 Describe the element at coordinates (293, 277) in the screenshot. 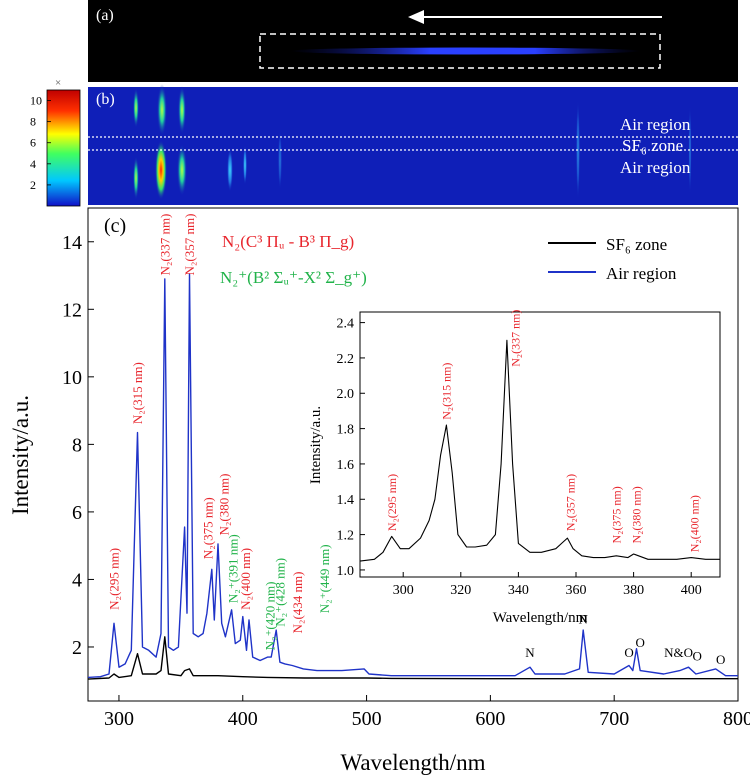

I see `band-legend-n2plus: N₂⁺(B² Σᵤ⁺-X² Σ_g⁺)` at that location.